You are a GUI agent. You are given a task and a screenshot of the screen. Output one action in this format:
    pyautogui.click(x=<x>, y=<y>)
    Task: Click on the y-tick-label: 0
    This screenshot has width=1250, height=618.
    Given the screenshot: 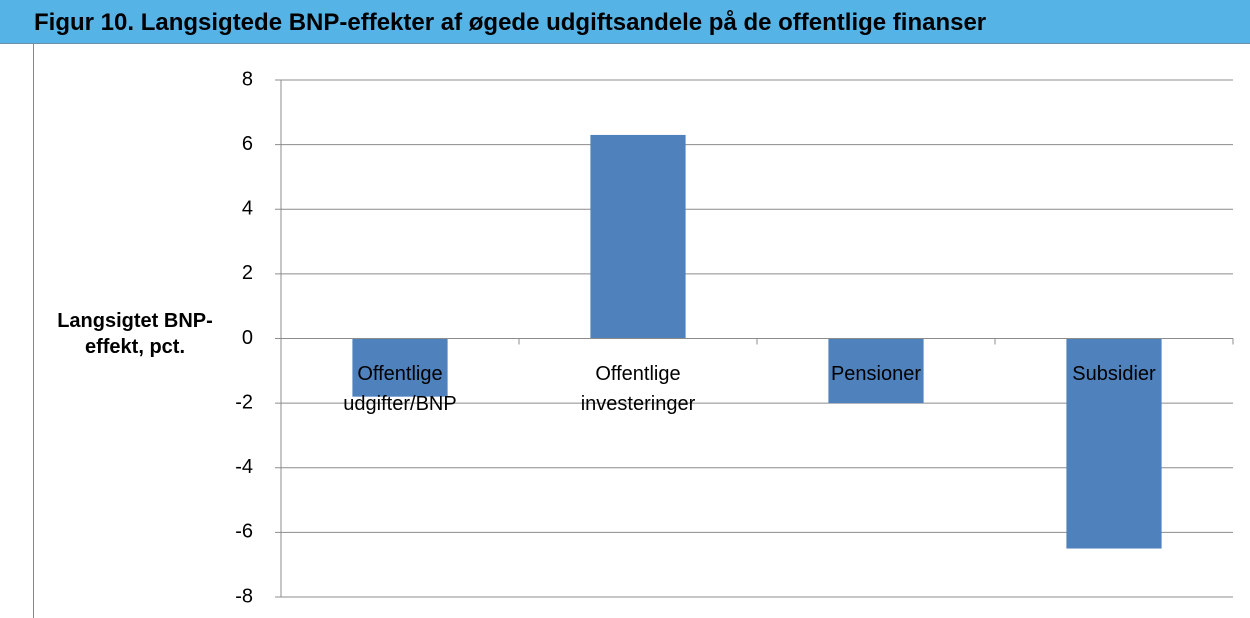 What is the action you would take?
    pyautogui.click(x=247, y=338)
    